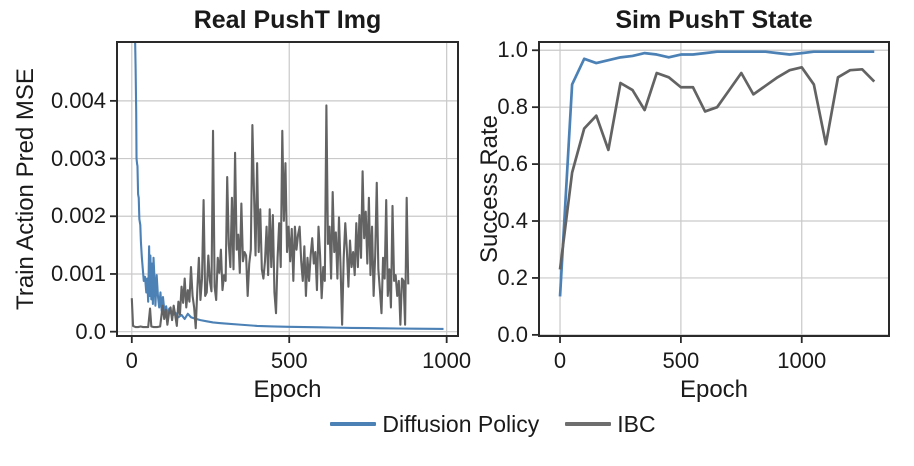 The image size is (914, 466). Describe the element at coordinates (636, 424) in the screenshot. I see `legend-label: IBC` at that location.